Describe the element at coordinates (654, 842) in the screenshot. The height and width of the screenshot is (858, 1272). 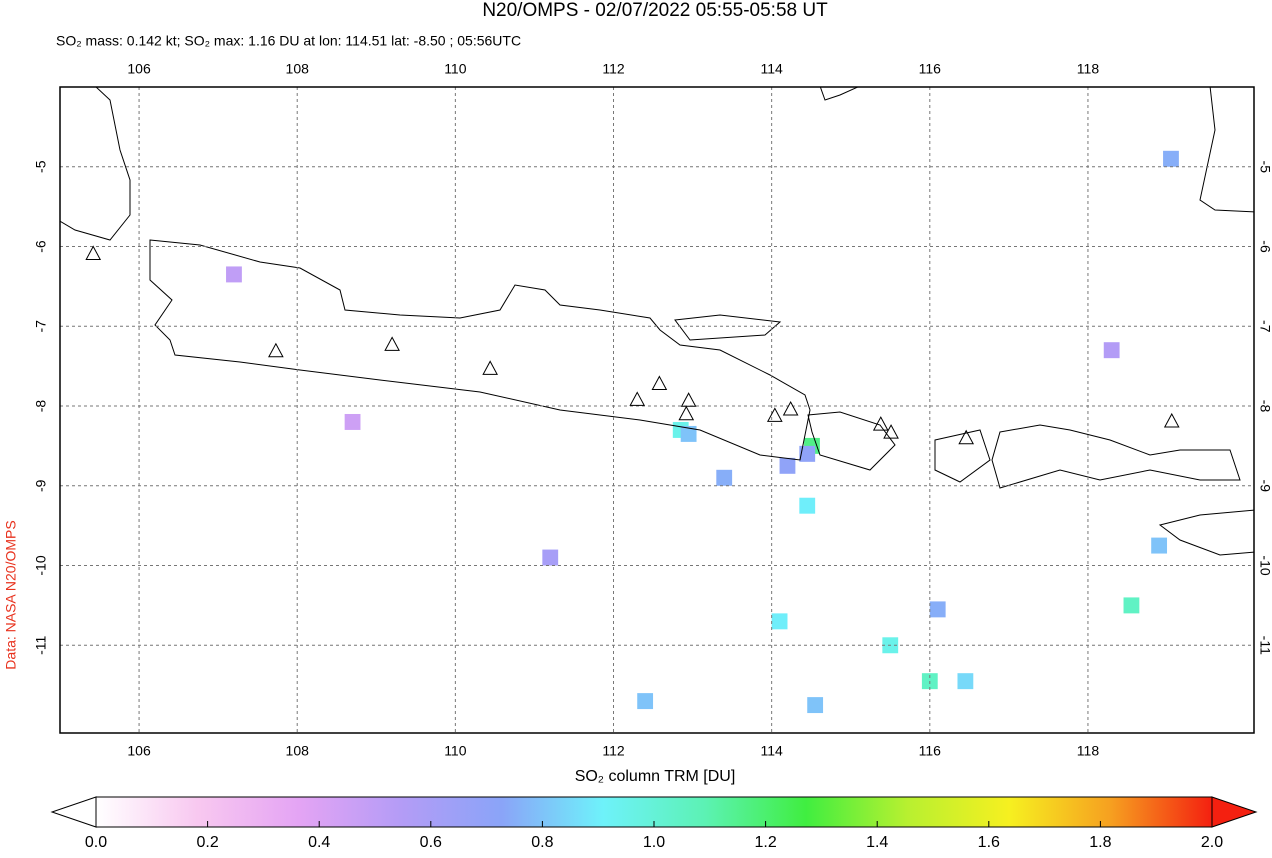
I see `colorbar-tick-label: 1.0` at that location.